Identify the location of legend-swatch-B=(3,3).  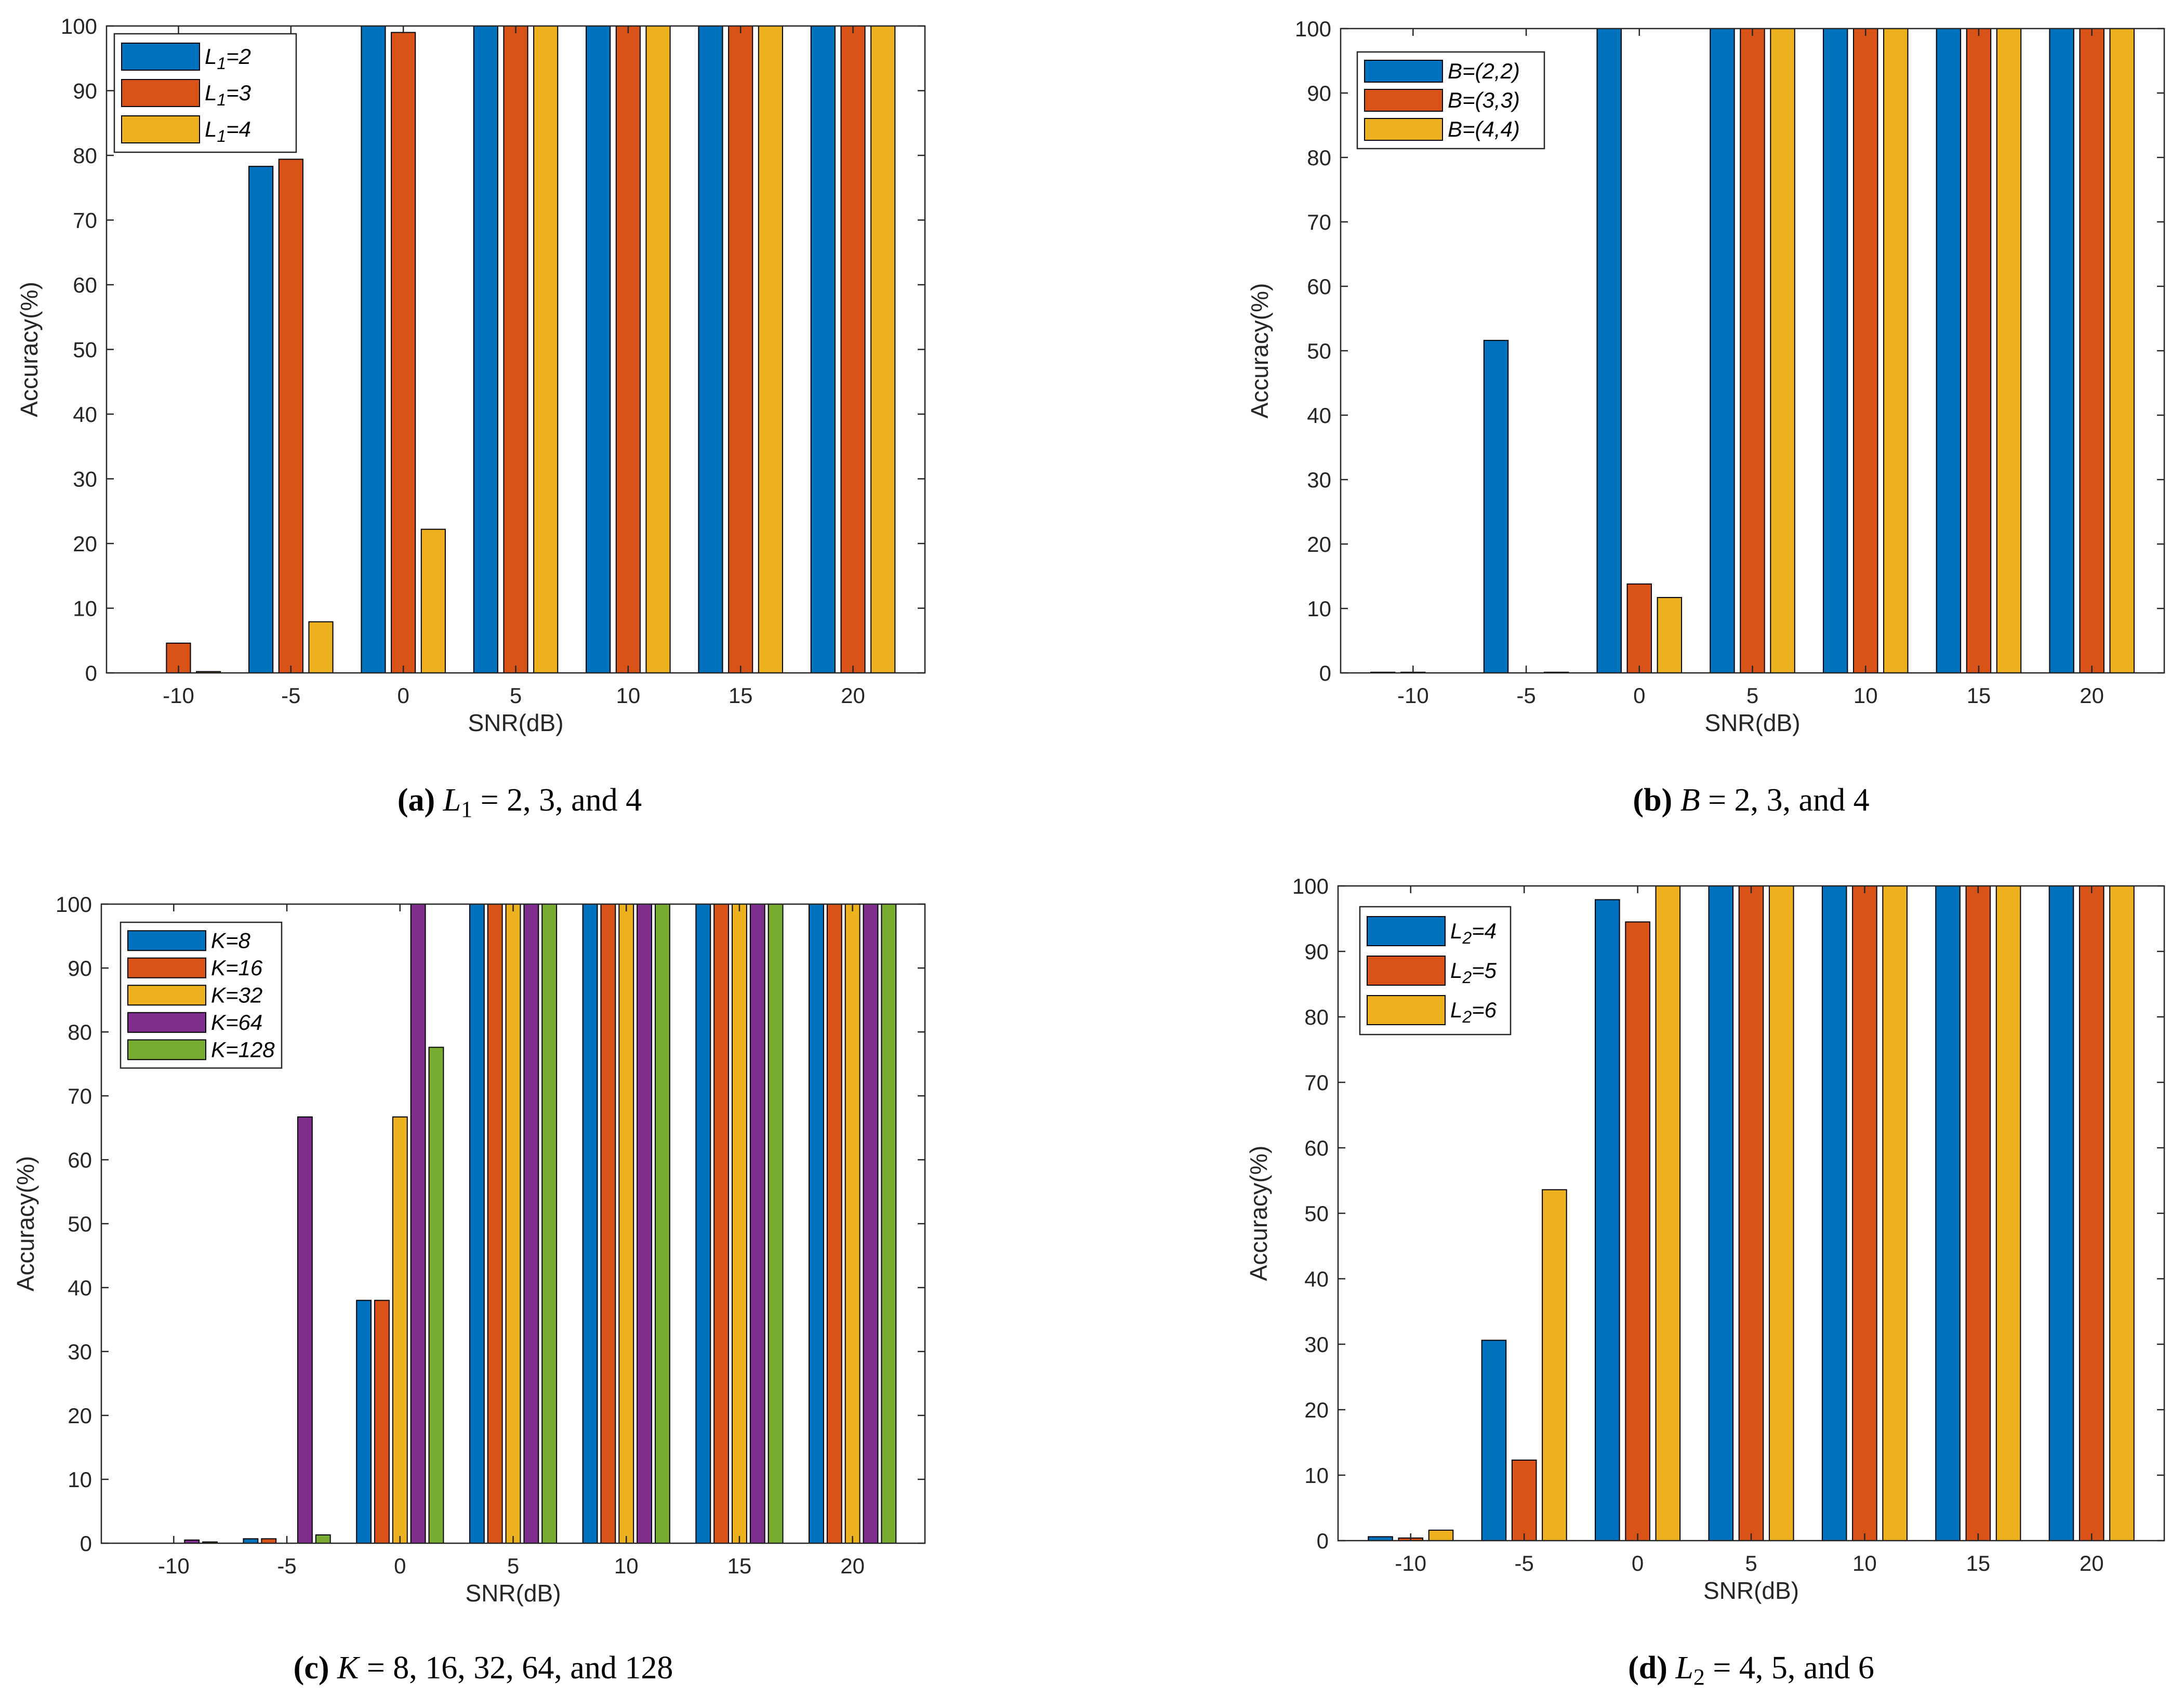
(1403, 101).